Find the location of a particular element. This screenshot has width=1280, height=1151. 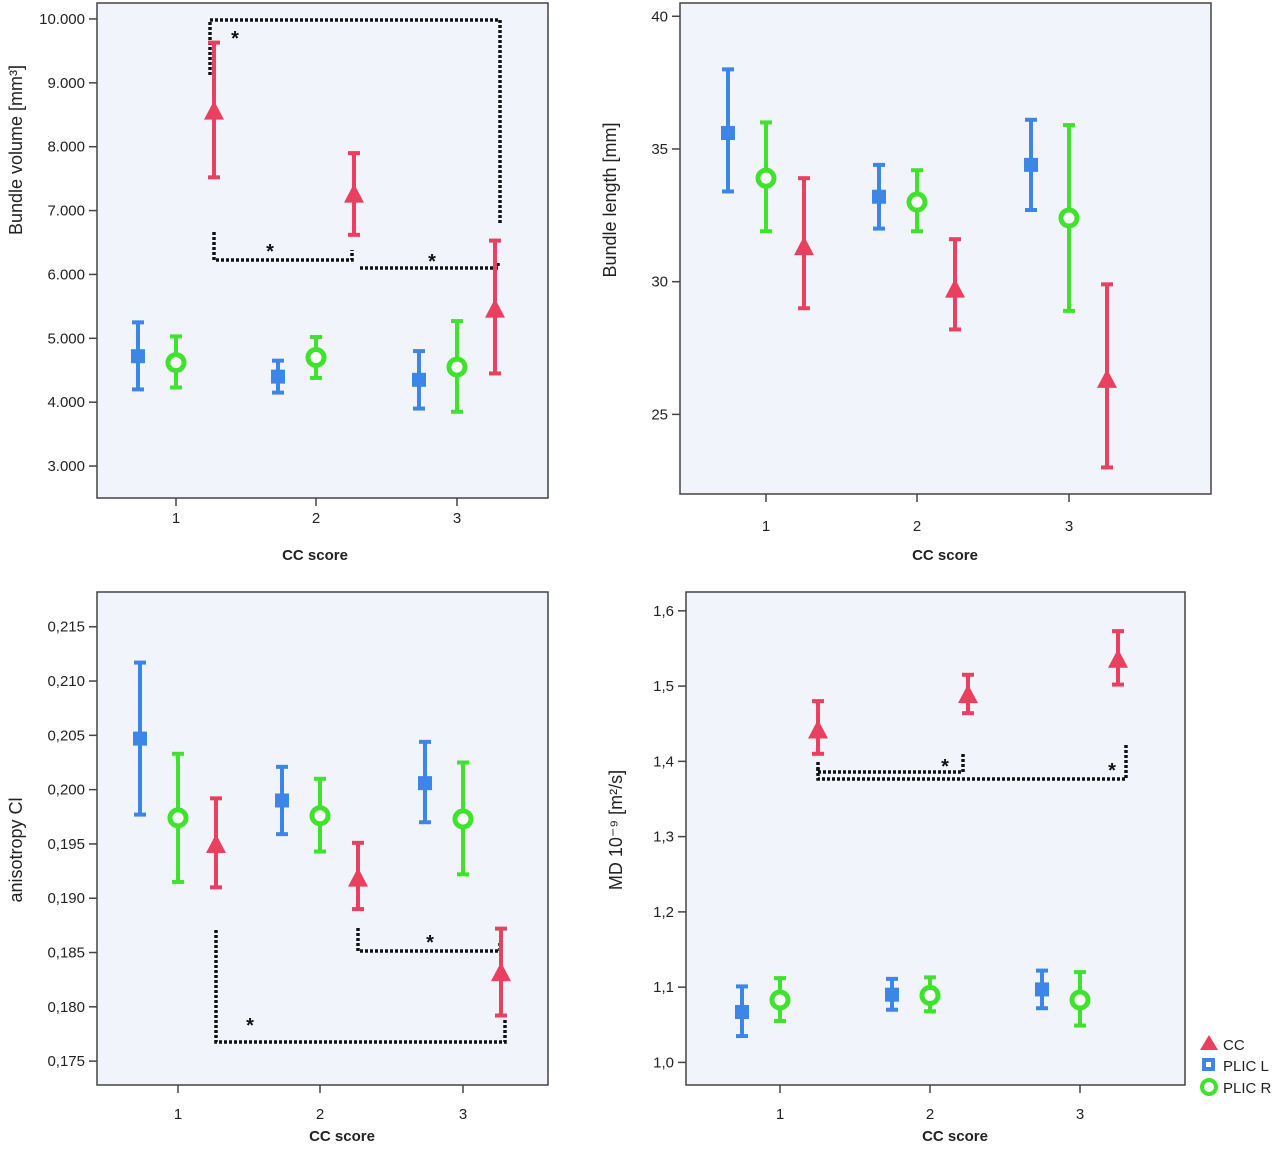

y-tick-label: 0,215 is located at coordinates (66, 627).